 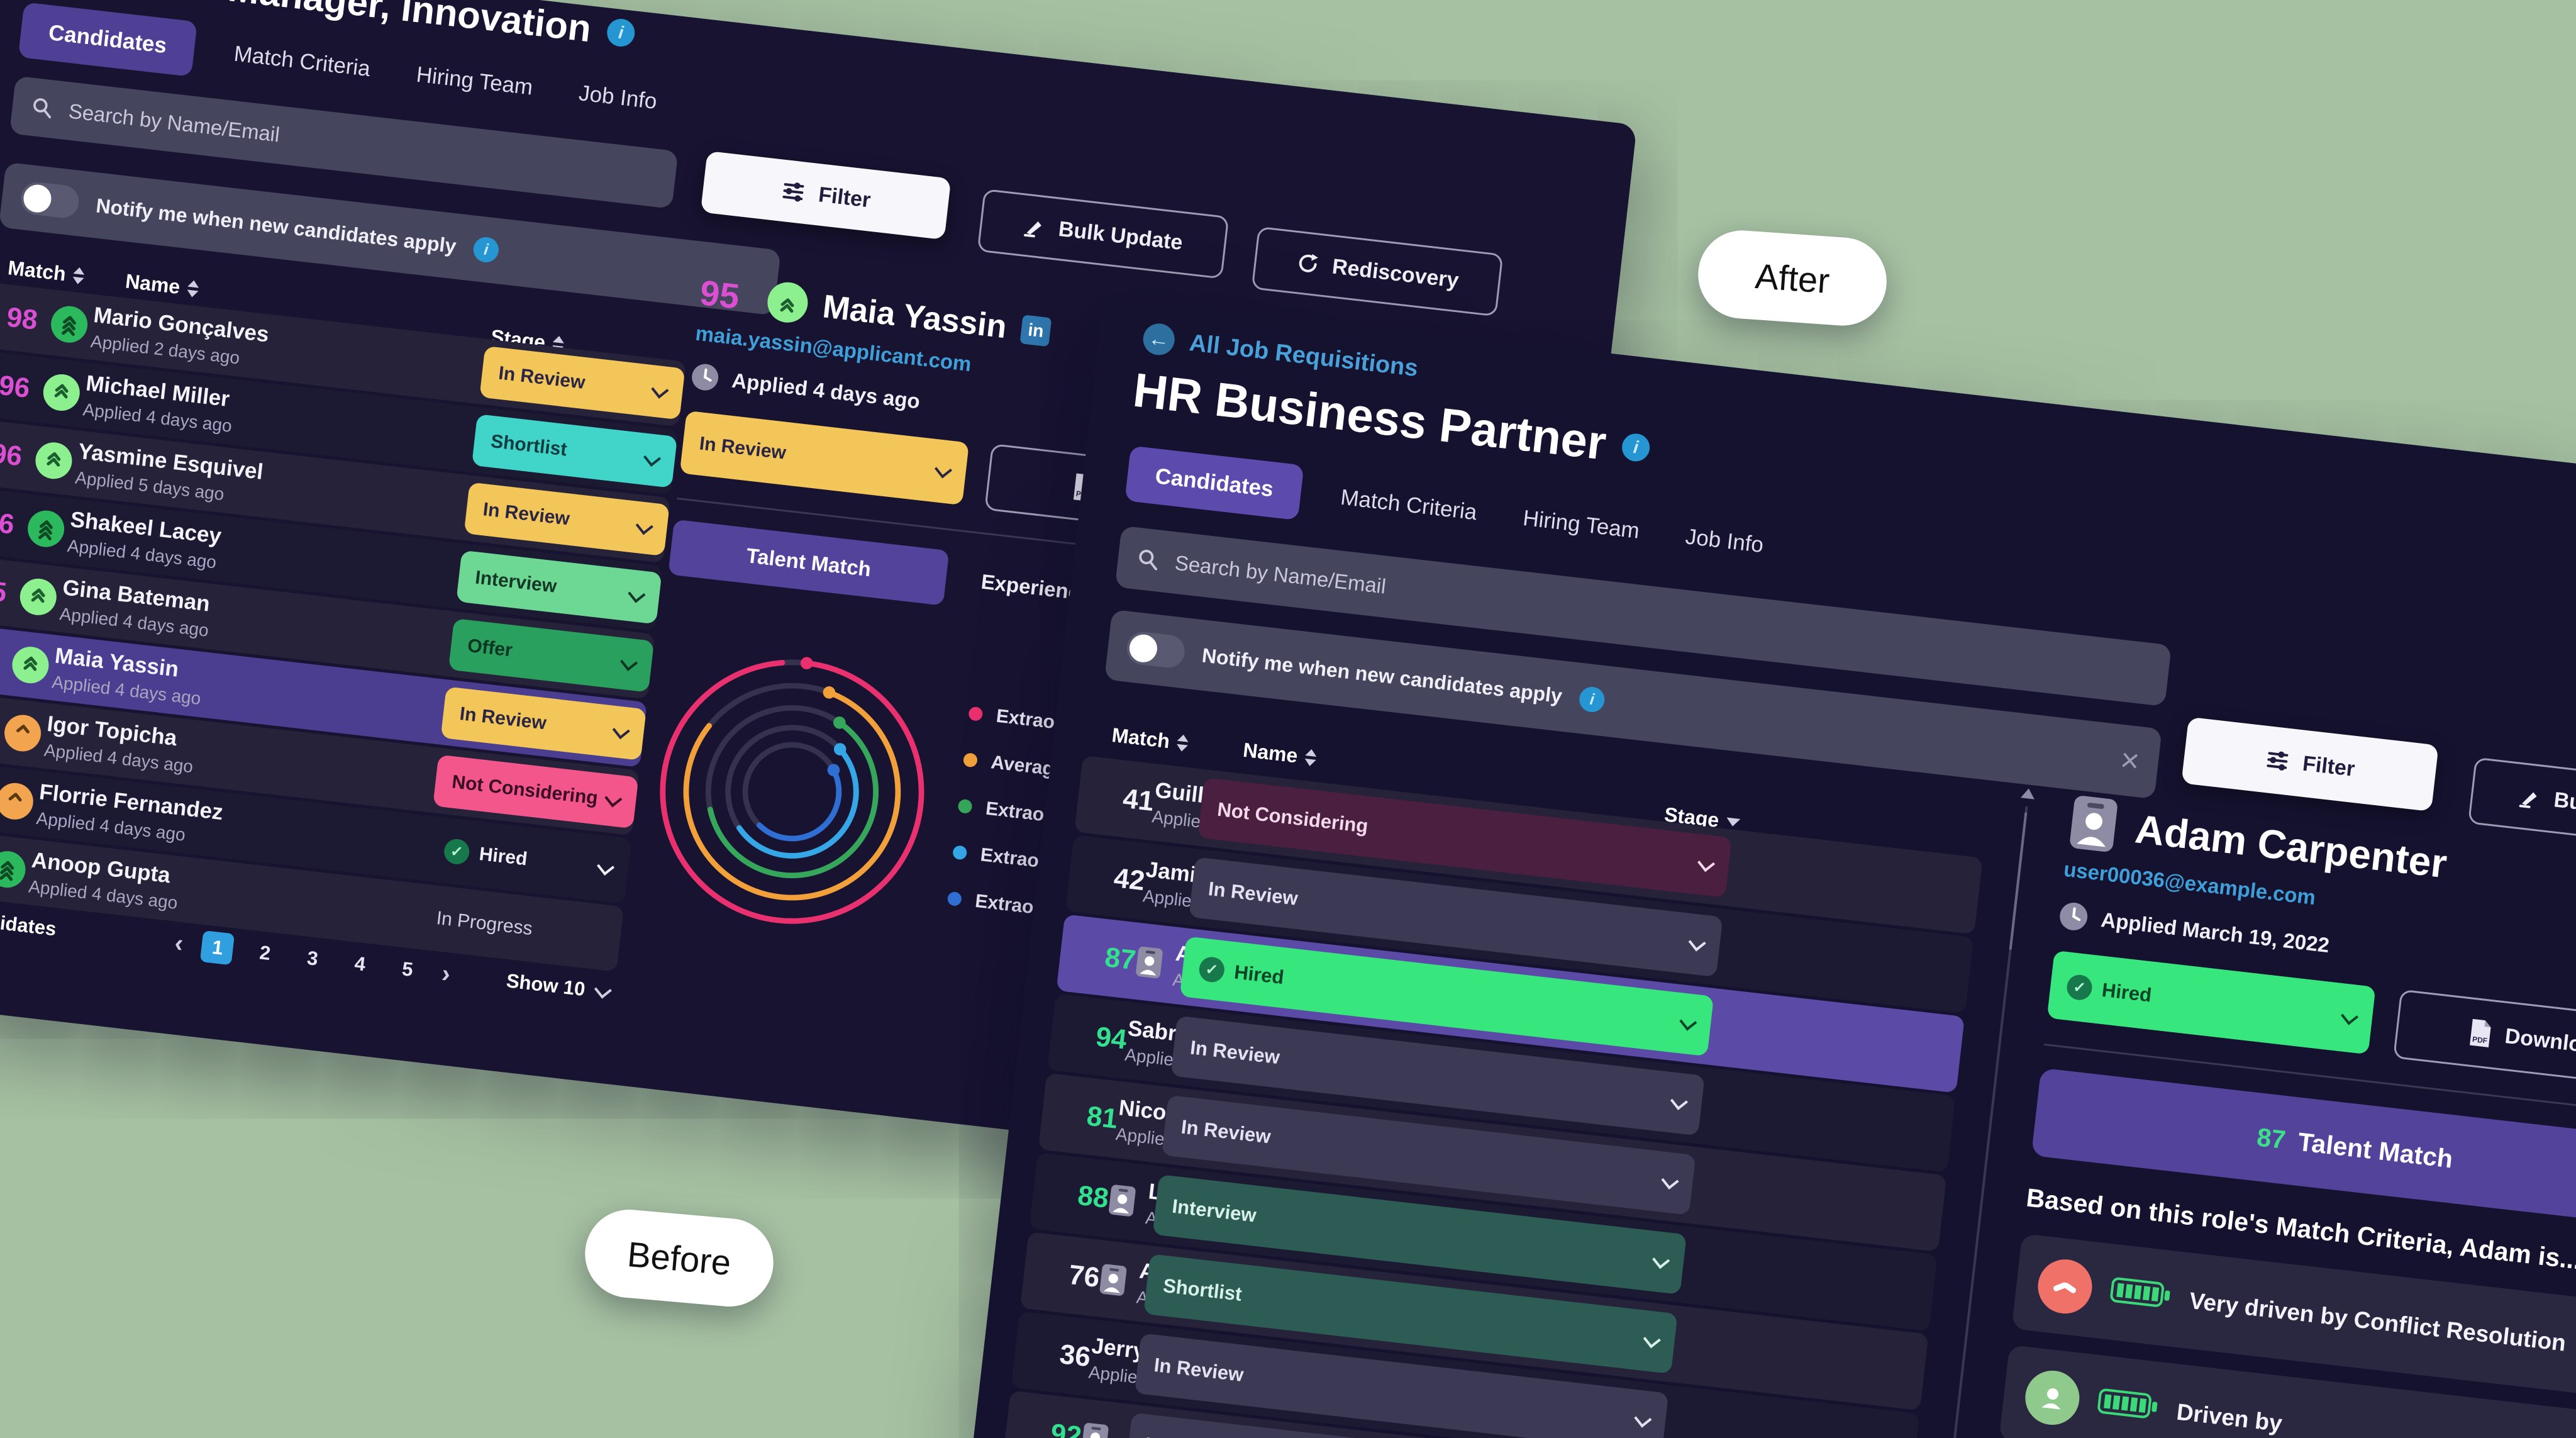 What do you see at coordinates (1308, 263) in the screenshot?
I see `refresh-icon` at bounding box center [1308, 263].